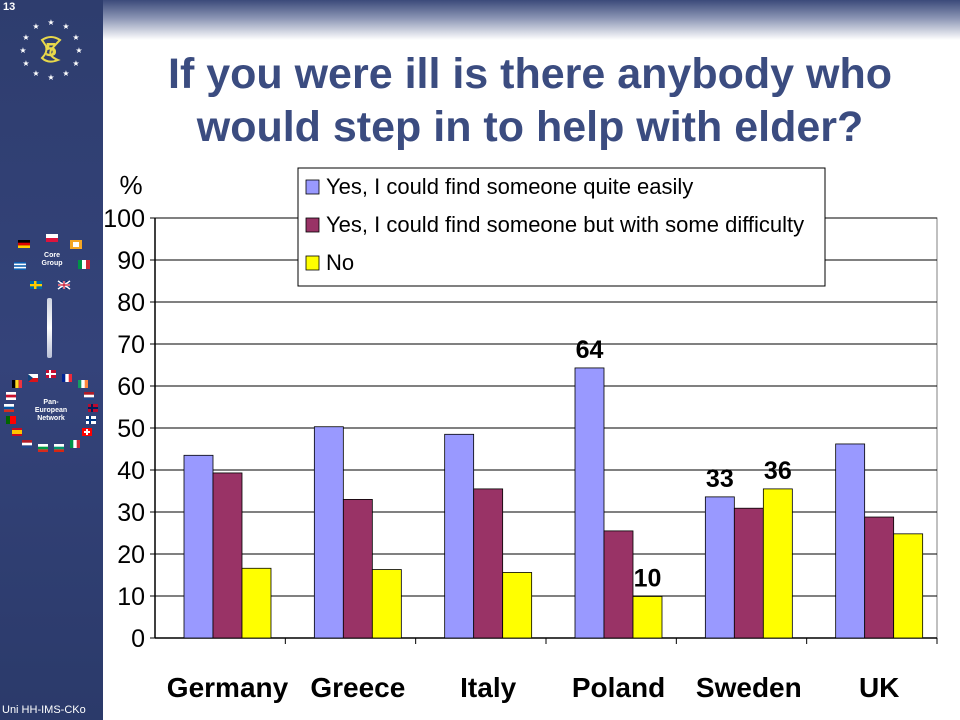 The image size is (960, 720). What do you see at coordinates (340, 262) in the screenshot?
I see `legend-label: No` at bounding box center [340, 262].